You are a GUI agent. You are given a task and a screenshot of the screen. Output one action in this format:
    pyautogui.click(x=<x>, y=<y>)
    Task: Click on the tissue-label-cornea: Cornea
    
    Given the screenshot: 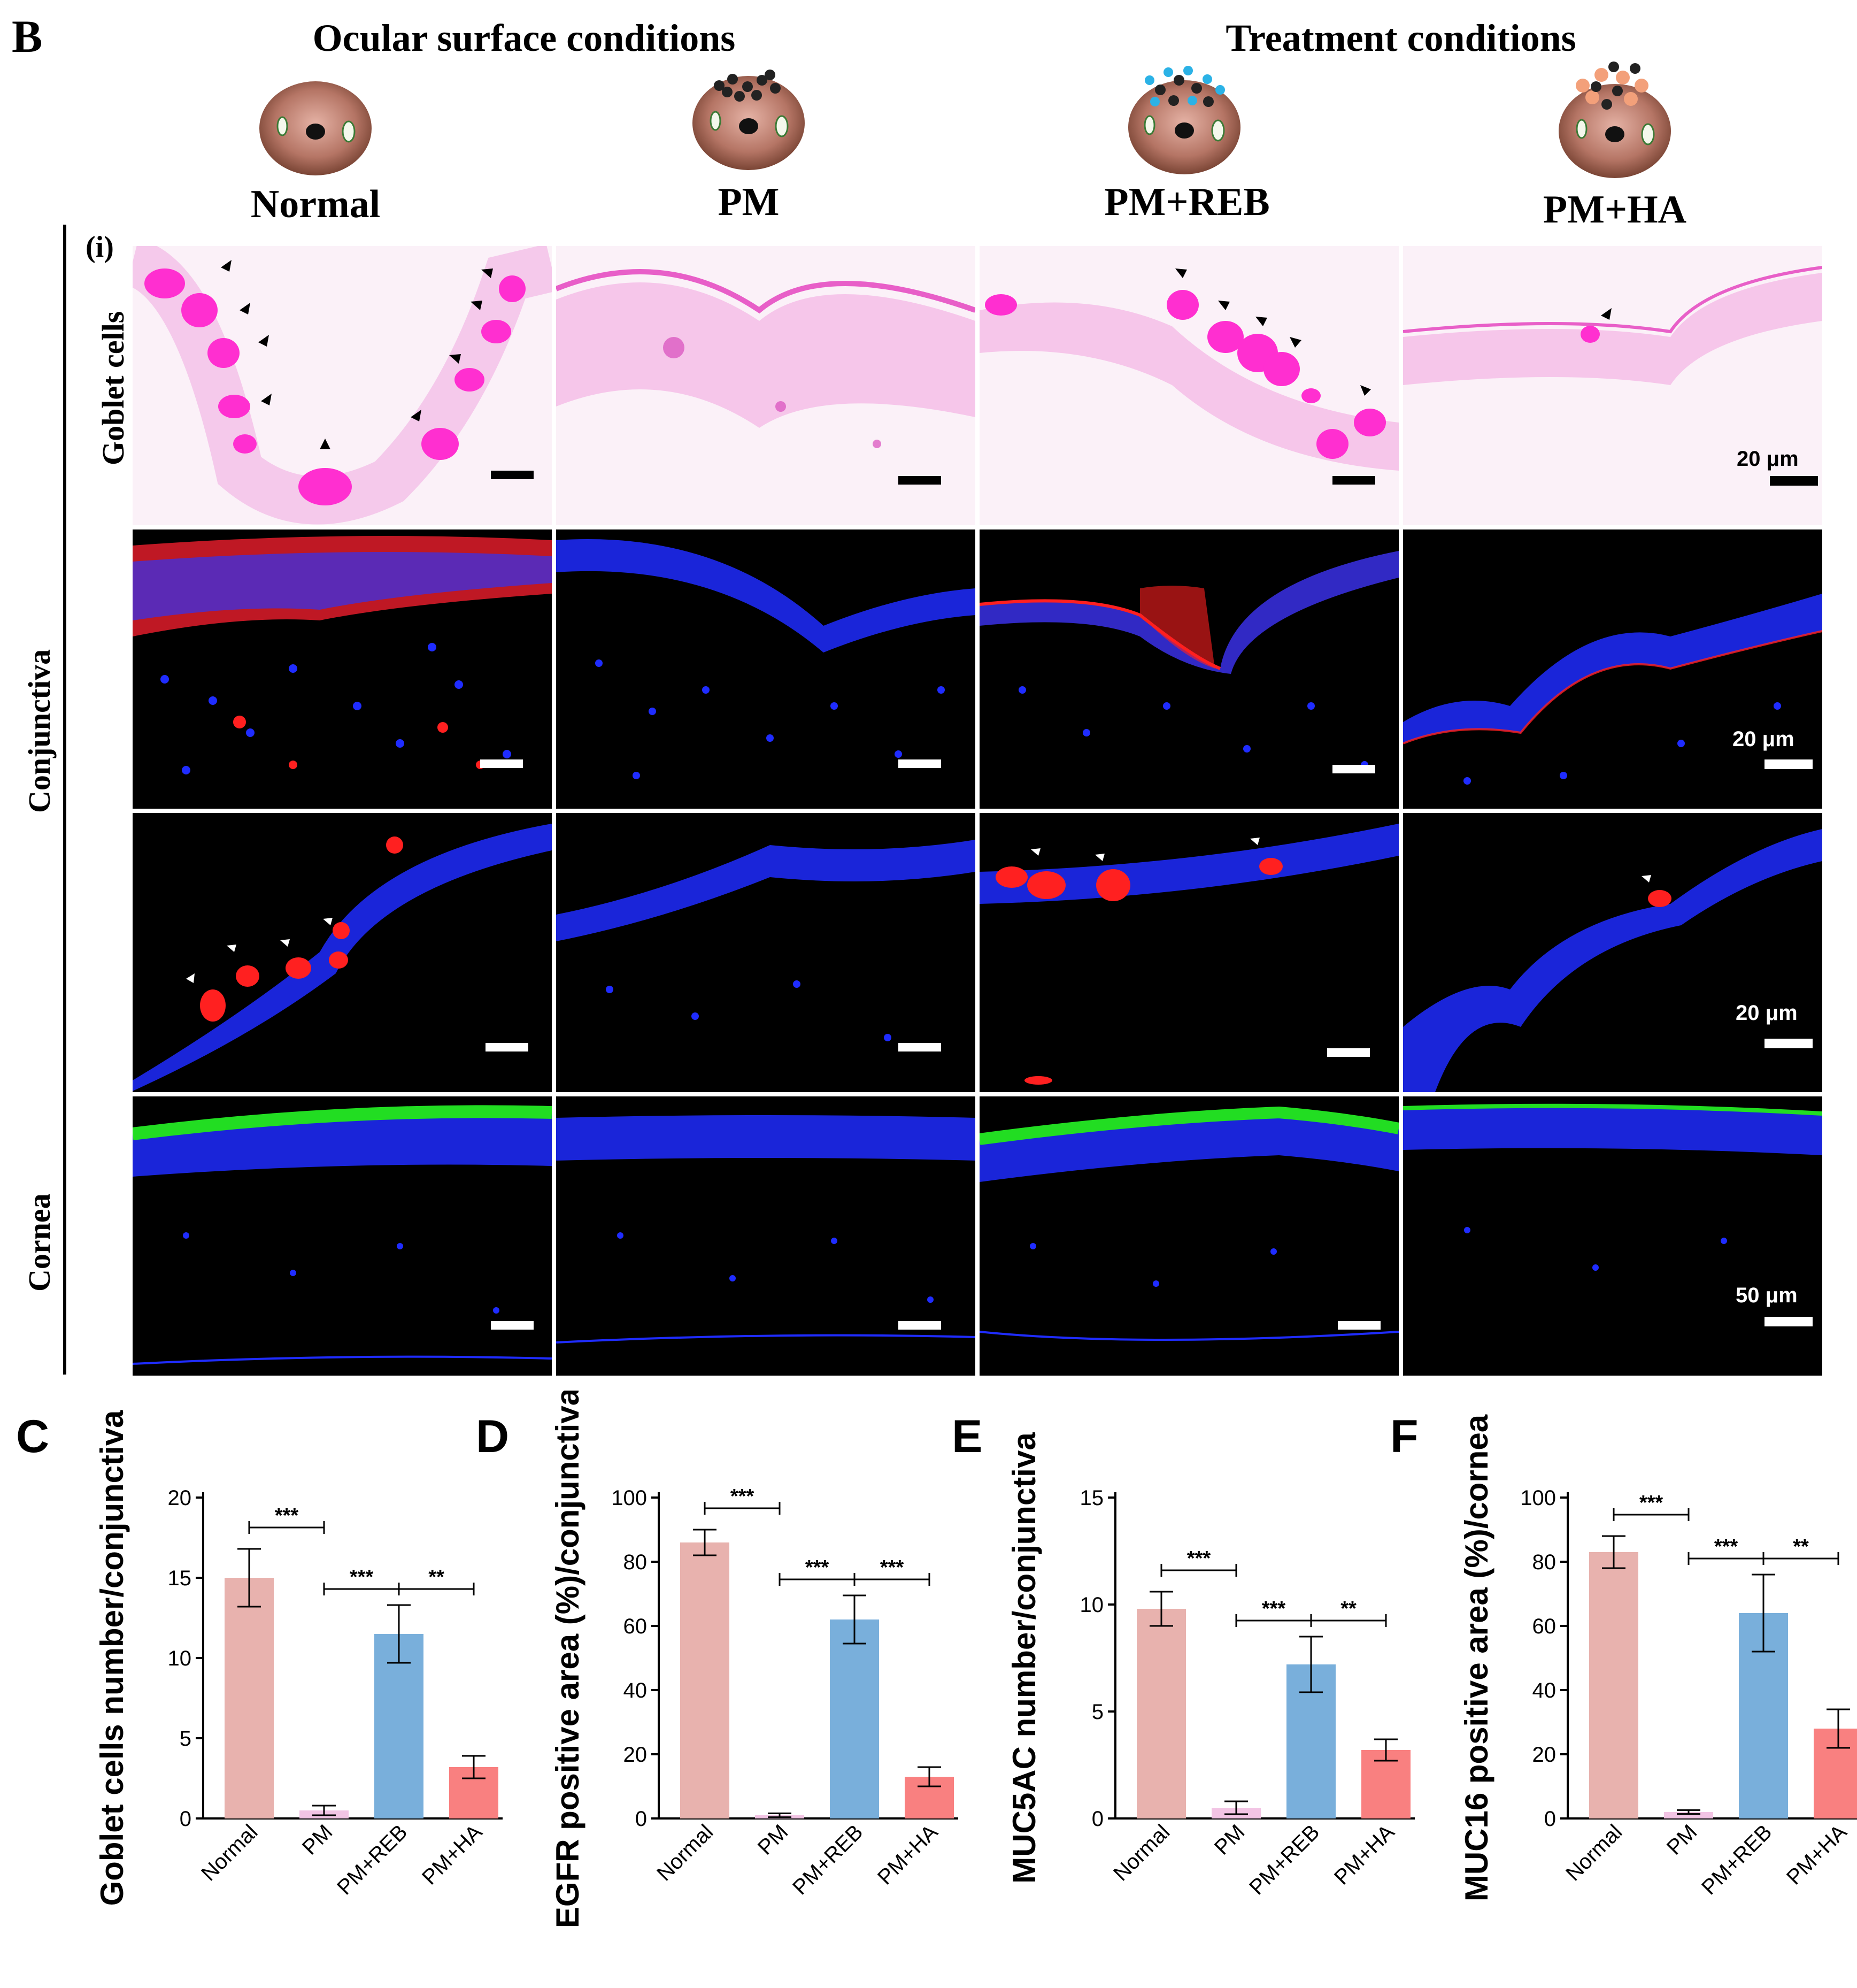 What is the action you would take?
    pyautogui.click(x=39, y=1242)
    